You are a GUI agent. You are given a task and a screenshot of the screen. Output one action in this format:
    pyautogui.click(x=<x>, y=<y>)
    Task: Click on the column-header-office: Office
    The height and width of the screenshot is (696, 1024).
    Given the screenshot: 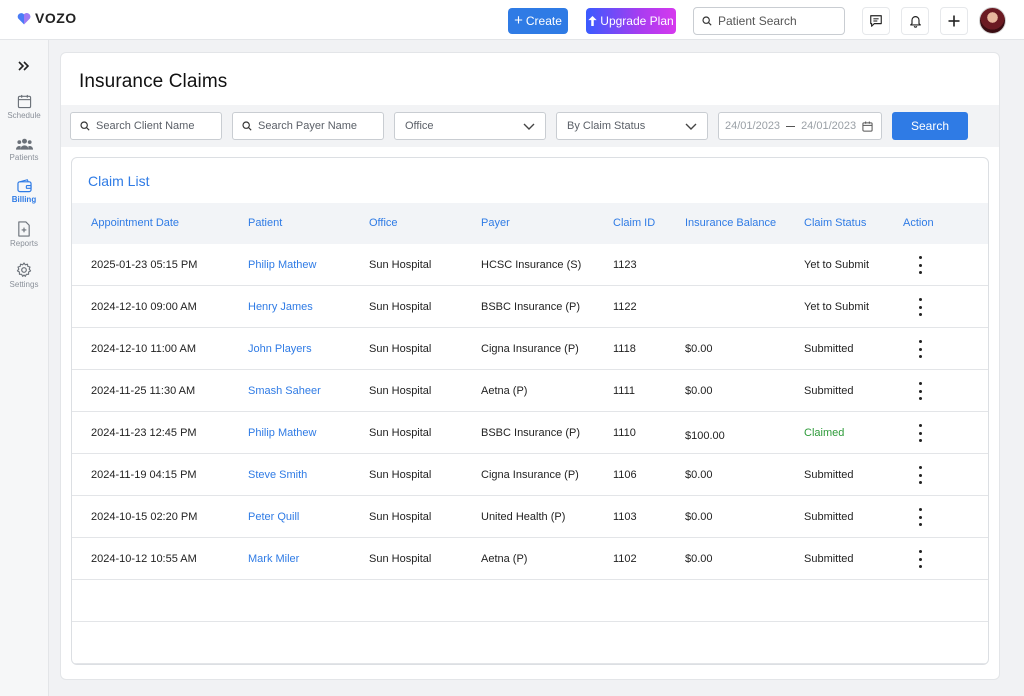 What is the action you would take?
    pyautogui.click(x=383, y=223)
    